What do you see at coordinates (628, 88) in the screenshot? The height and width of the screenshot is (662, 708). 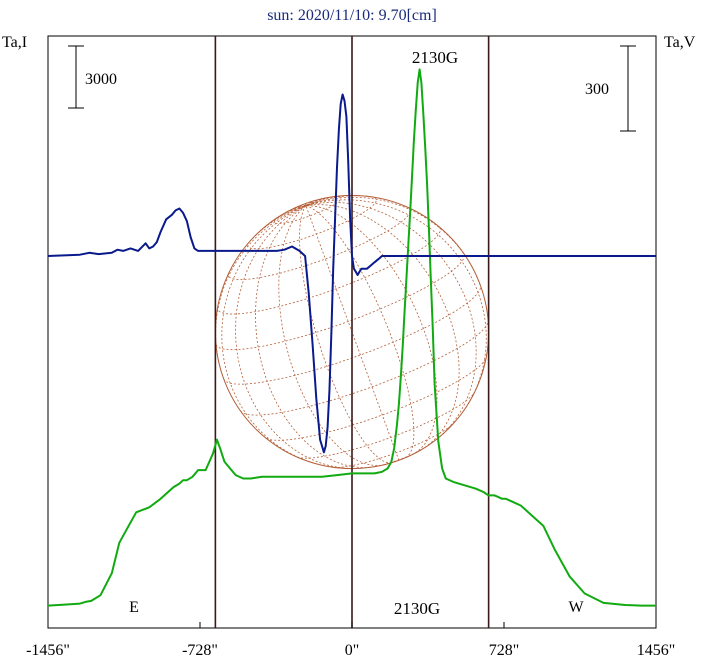 I see `scale-bar-right` at bounding box center [628, 88].